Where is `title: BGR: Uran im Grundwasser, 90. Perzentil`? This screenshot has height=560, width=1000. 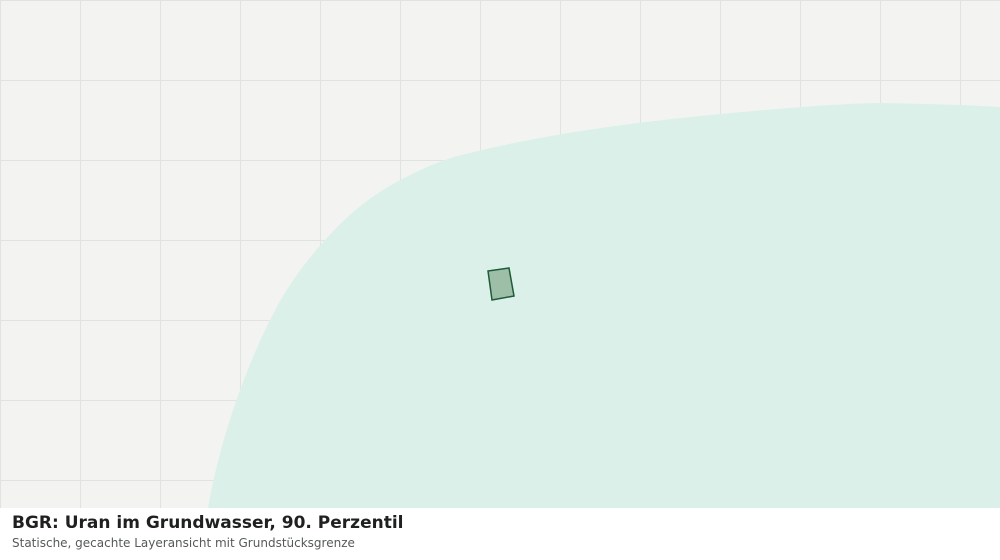 title: BGR: Uran im Grundwasser, 90. Perzentil is located at coordinates (208, 523).